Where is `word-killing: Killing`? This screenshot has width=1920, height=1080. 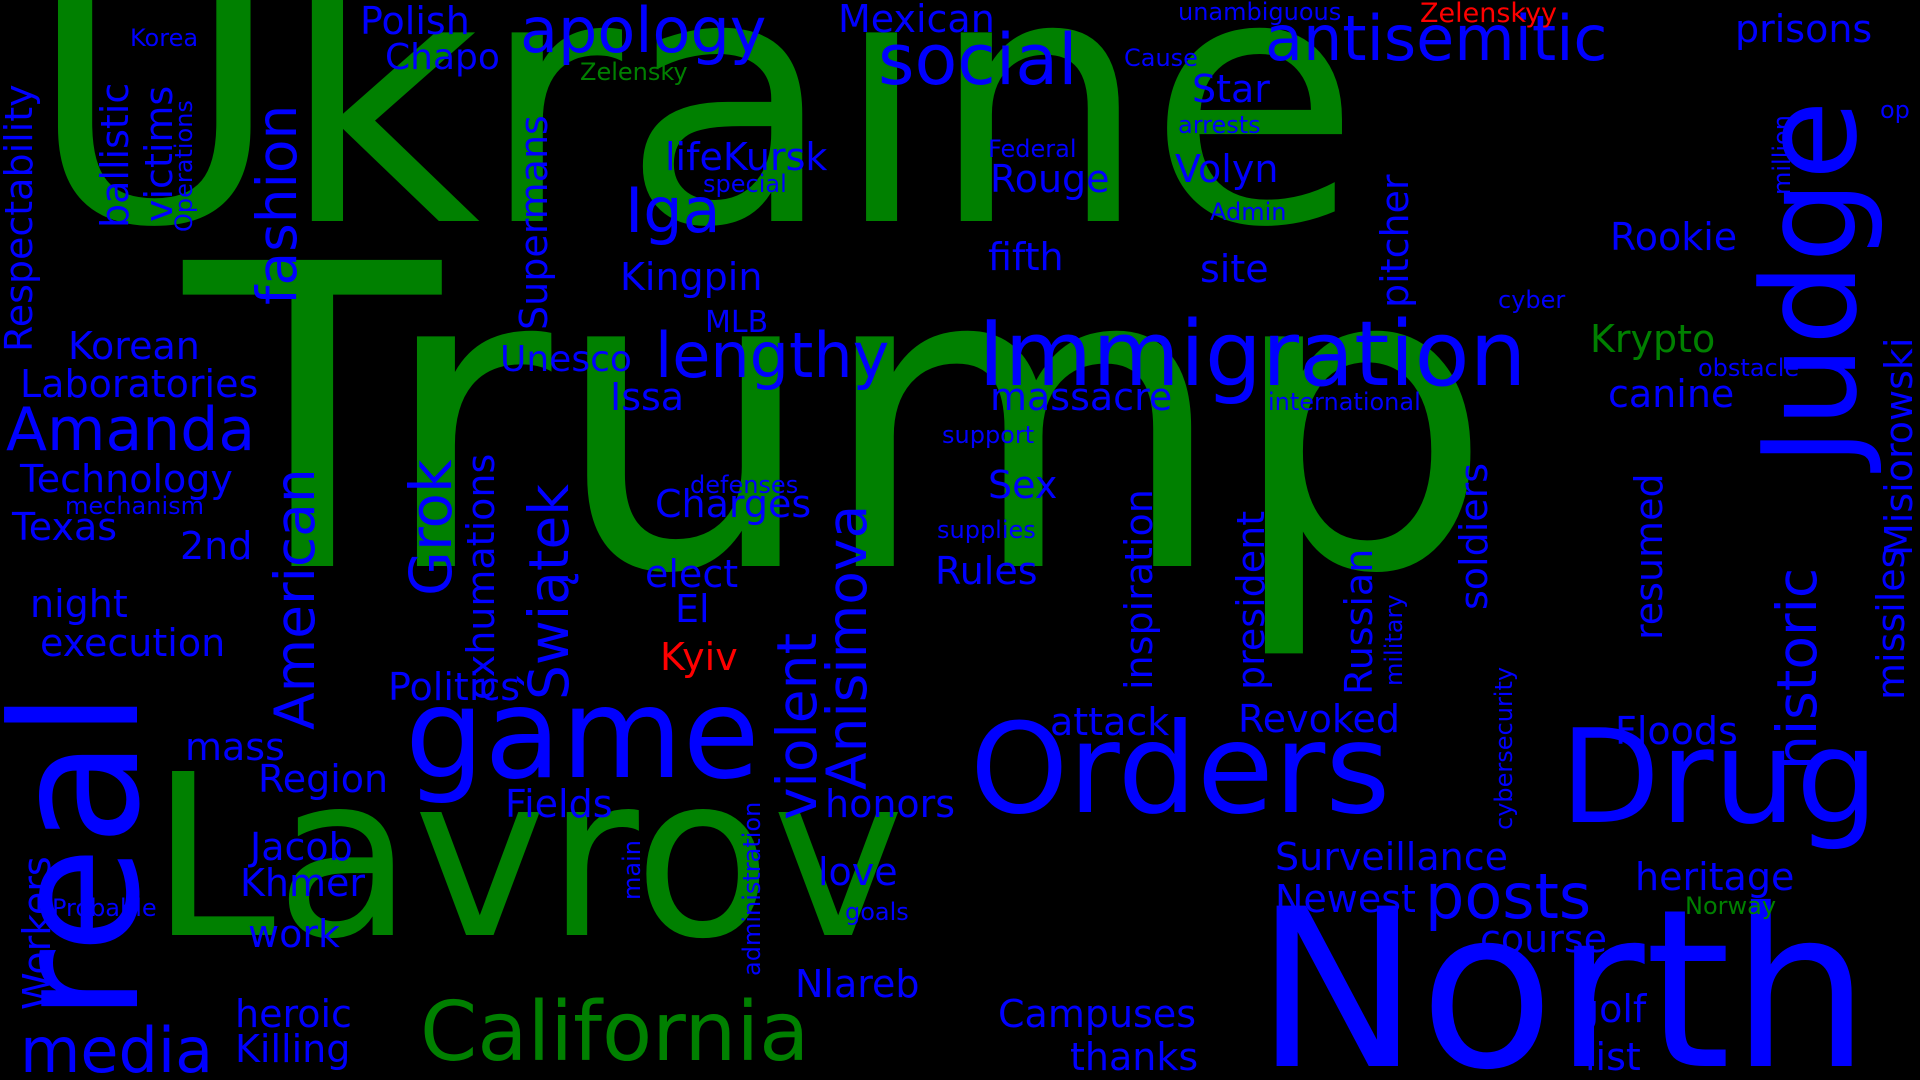
word-killing: Killing is located at coordinates (293, 1049).